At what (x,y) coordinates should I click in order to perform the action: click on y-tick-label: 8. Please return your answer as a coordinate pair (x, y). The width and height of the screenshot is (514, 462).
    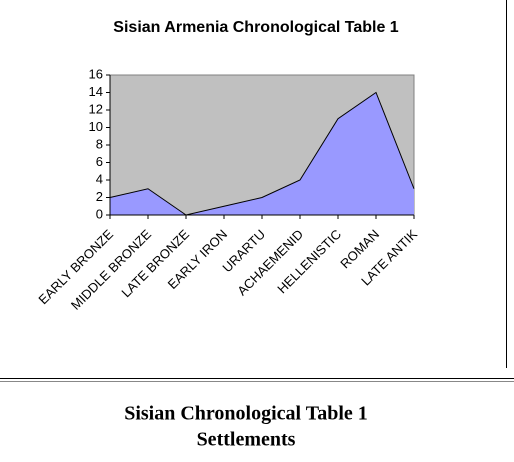
    Looking at the image, I should click on (99, 143).